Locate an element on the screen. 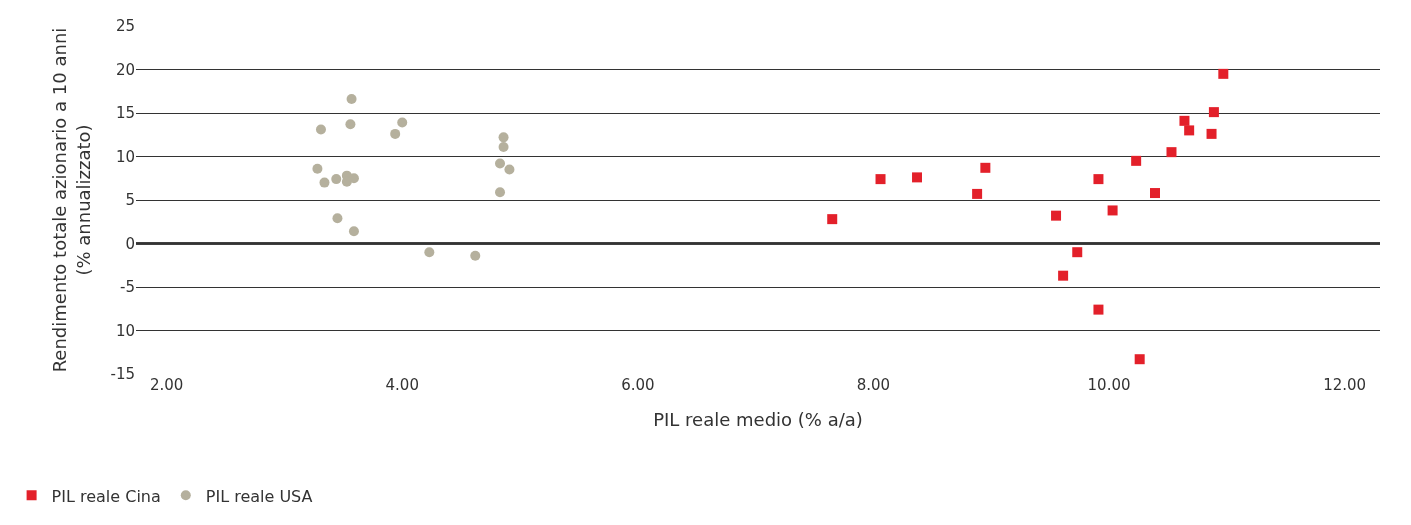 Image resolution: width=1411 pixels, height=525 pixels. y-tick-label: 5 is located at coordinates (130, 200).